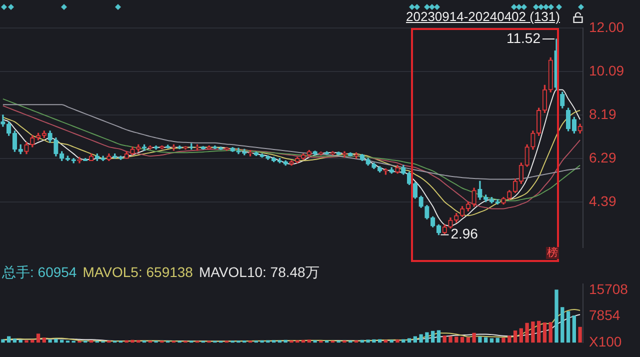 The image size is (640, 357). Describe the element at coordinates (602, 200) in the screenshot. I see `y-tick-label: 4.39` at that location.